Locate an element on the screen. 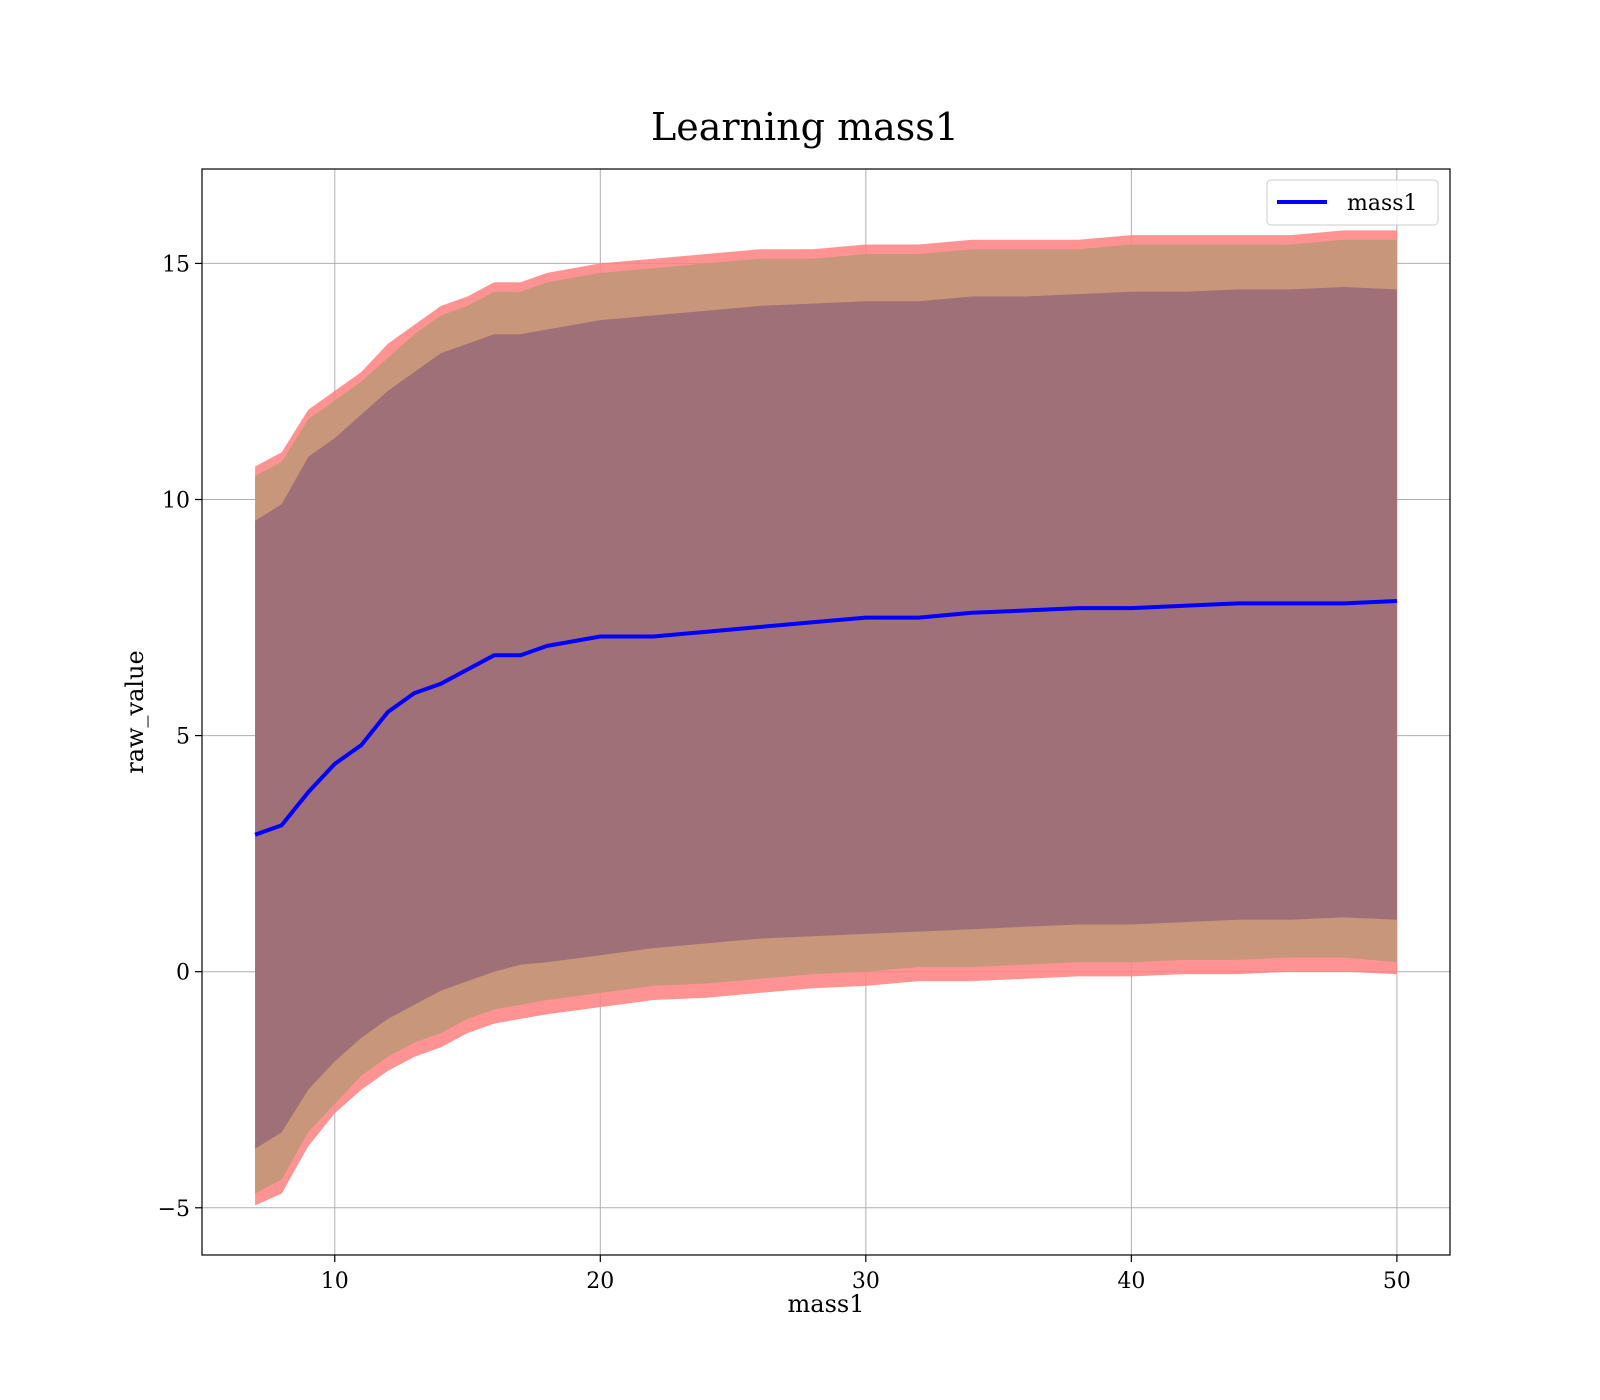 The width and height of the screenshot is (1600, 1400). x-tick-label-2: 30 is located at coordinates (866, 1281).